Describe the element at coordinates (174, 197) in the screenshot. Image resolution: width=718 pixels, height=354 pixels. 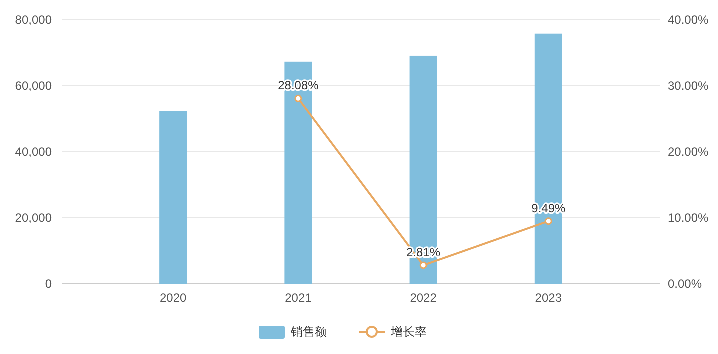
I see `bar` at that location.